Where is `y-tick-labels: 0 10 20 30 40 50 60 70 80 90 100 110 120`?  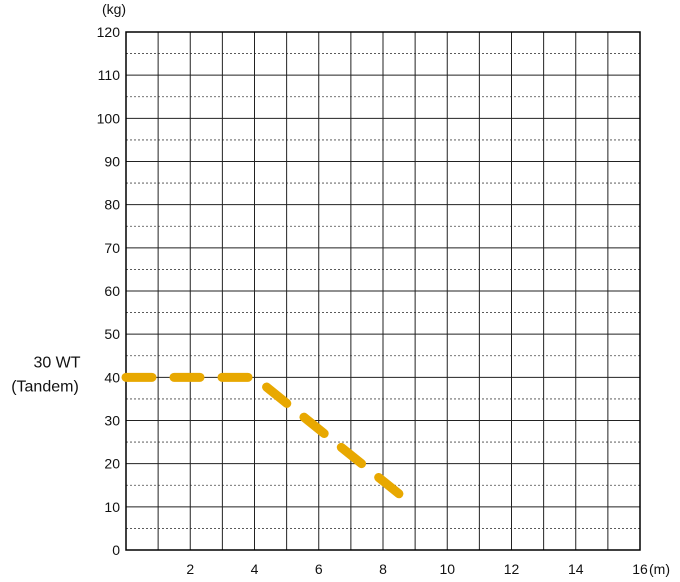 y-tick-labels: 0 10 20 30 40 50 60 70 80 90 100 110 120 is located at coordinates (109, 291).